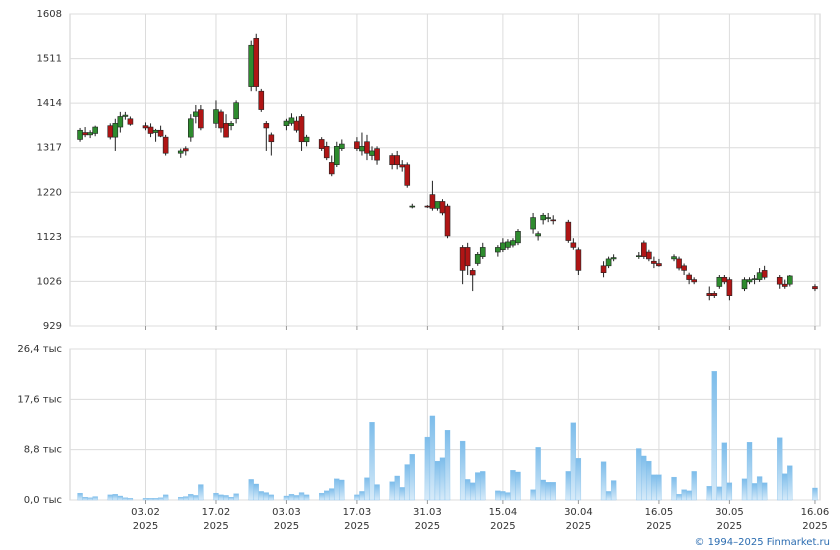 This screenshot has width=840, height=550. I want to click on y-tick-label: 1220, so click(49, 192).